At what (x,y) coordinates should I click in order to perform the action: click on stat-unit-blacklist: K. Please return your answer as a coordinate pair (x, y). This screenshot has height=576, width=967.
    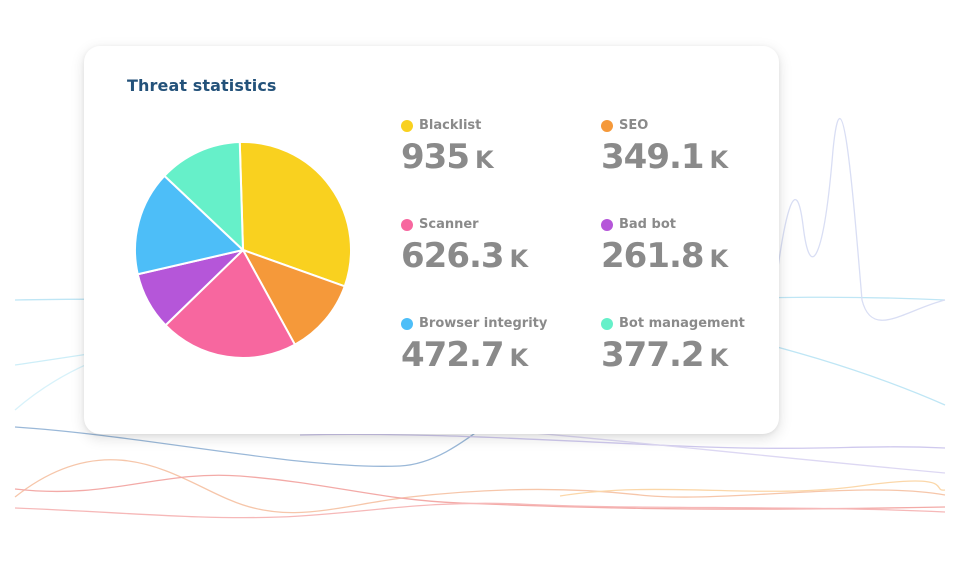
    Looking at the image, I should click on (484, 160).